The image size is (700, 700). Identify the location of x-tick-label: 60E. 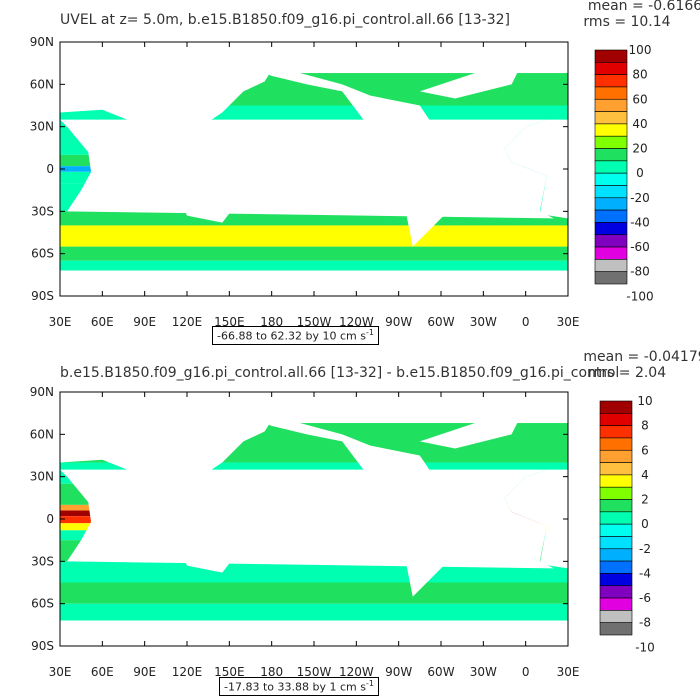
(102, 322).